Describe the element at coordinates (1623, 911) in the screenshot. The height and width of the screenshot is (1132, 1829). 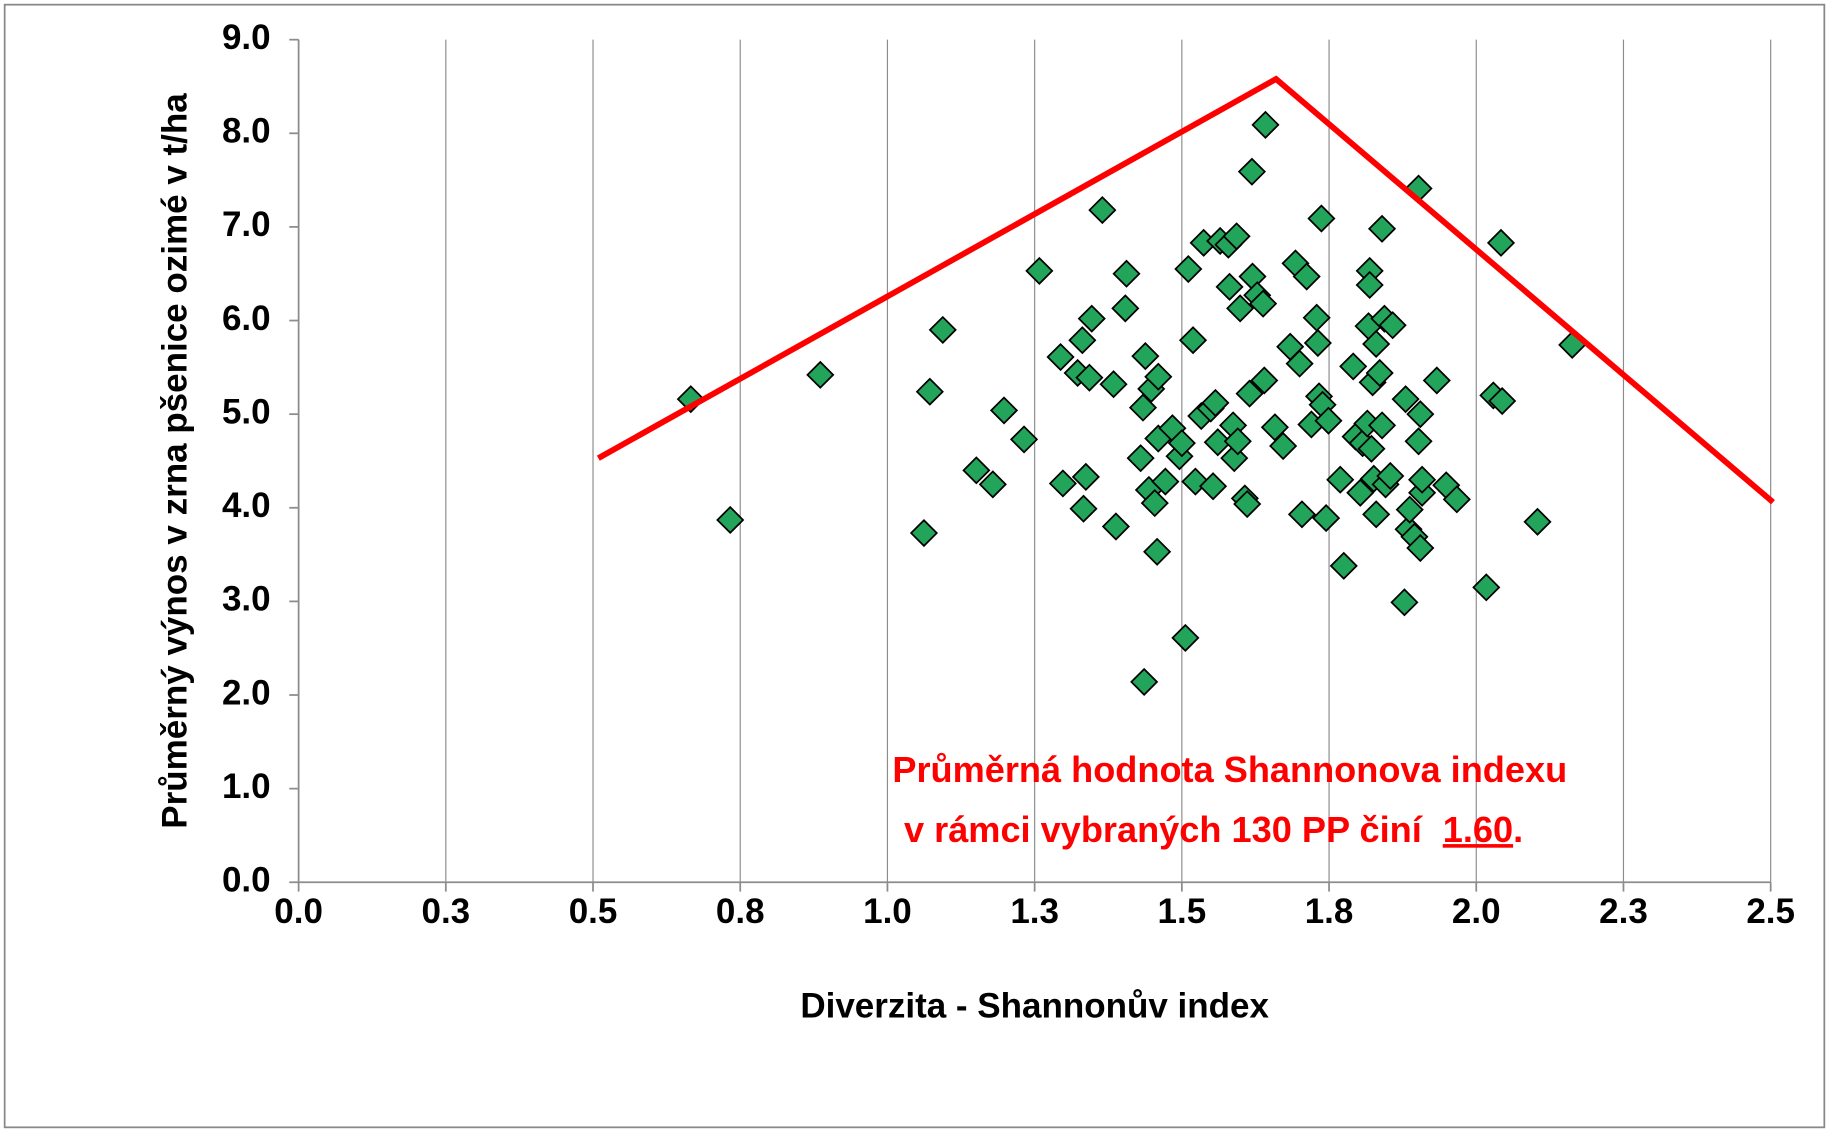
I see `x-tick-label: 2.3` at that location.